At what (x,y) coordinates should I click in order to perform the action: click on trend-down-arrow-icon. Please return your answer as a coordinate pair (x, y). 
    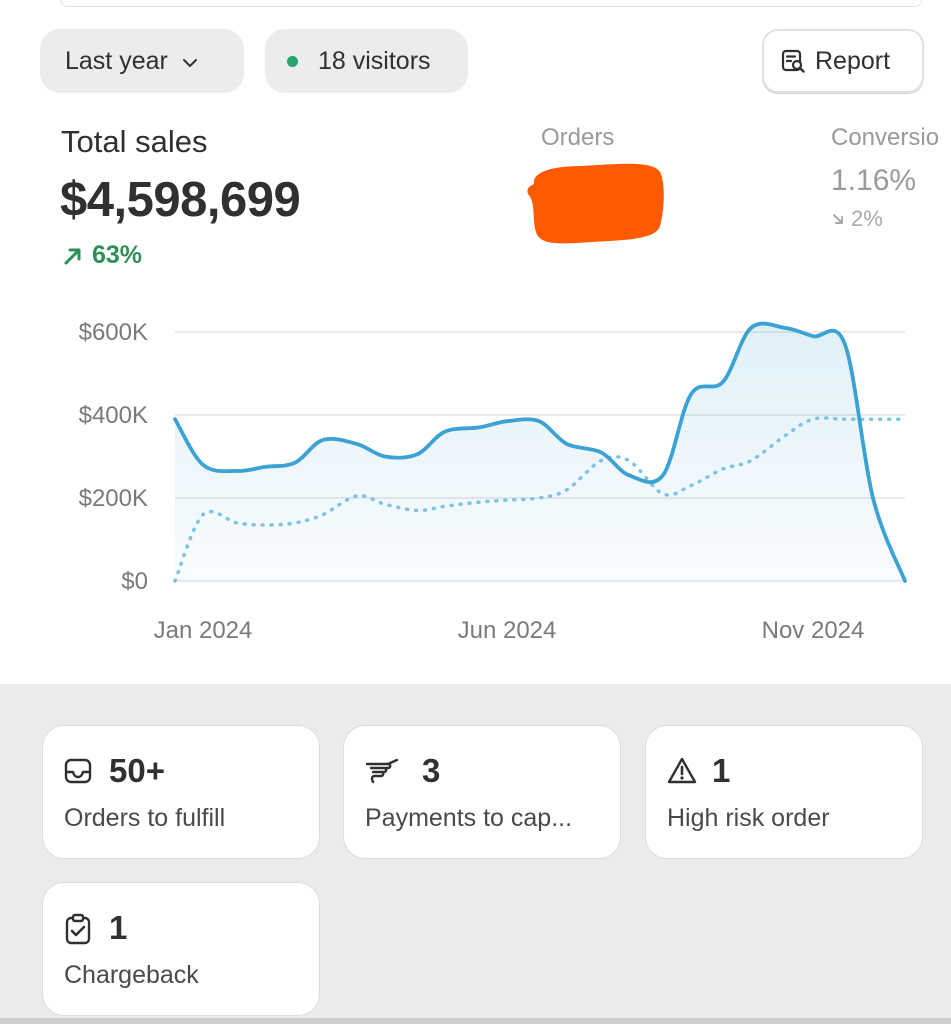
    Looking at the image, I should click on (838, 219).